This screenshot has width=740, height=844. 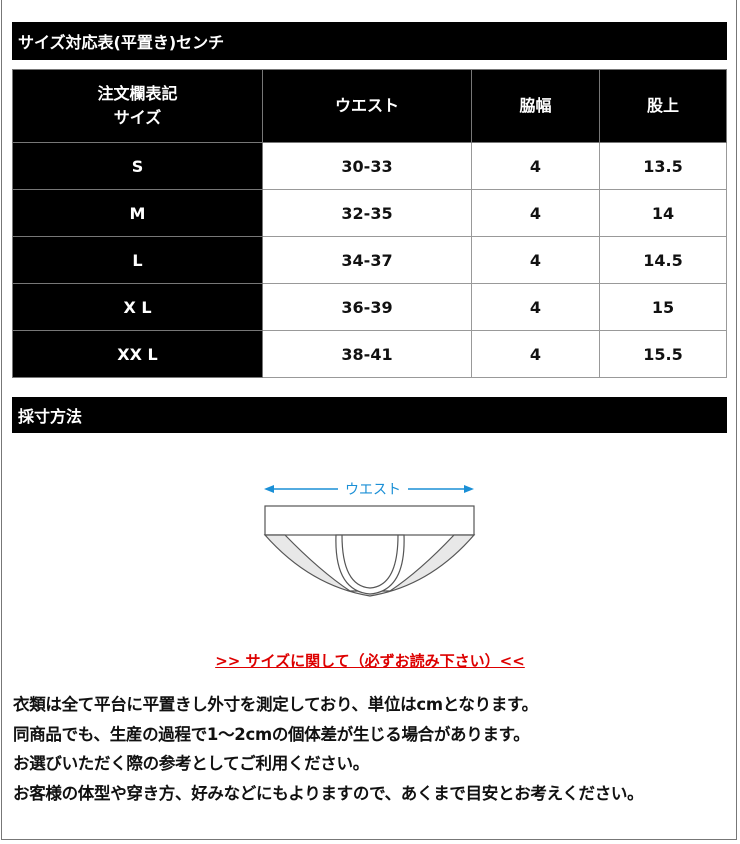 I want to click on rise-cell: 15, so click(x=663, y=307).